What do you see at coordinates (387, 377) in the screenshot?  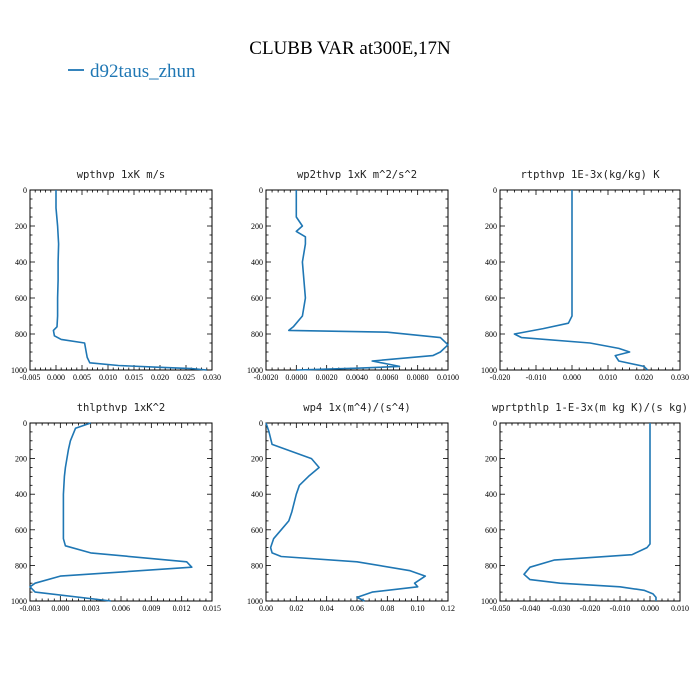 I see `x-tick-label: 0.0060` at bounding box center [387, 377].